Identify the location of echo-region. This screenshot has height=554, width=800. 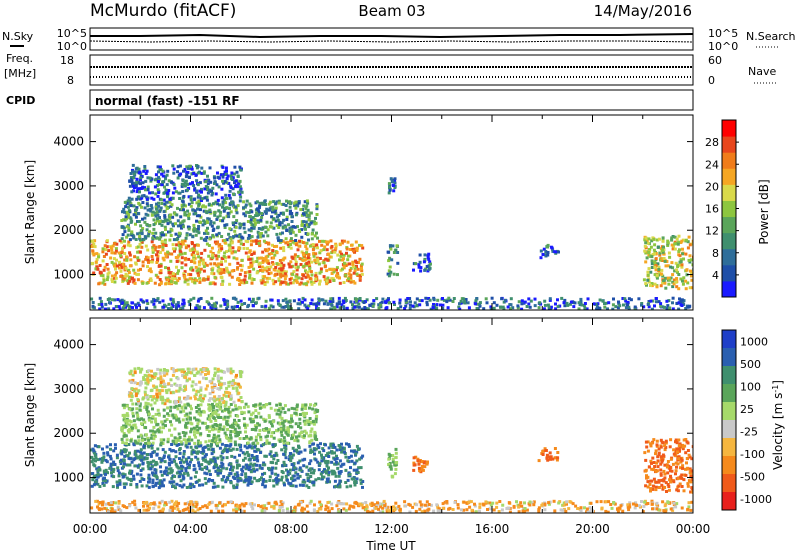
(549, 251).